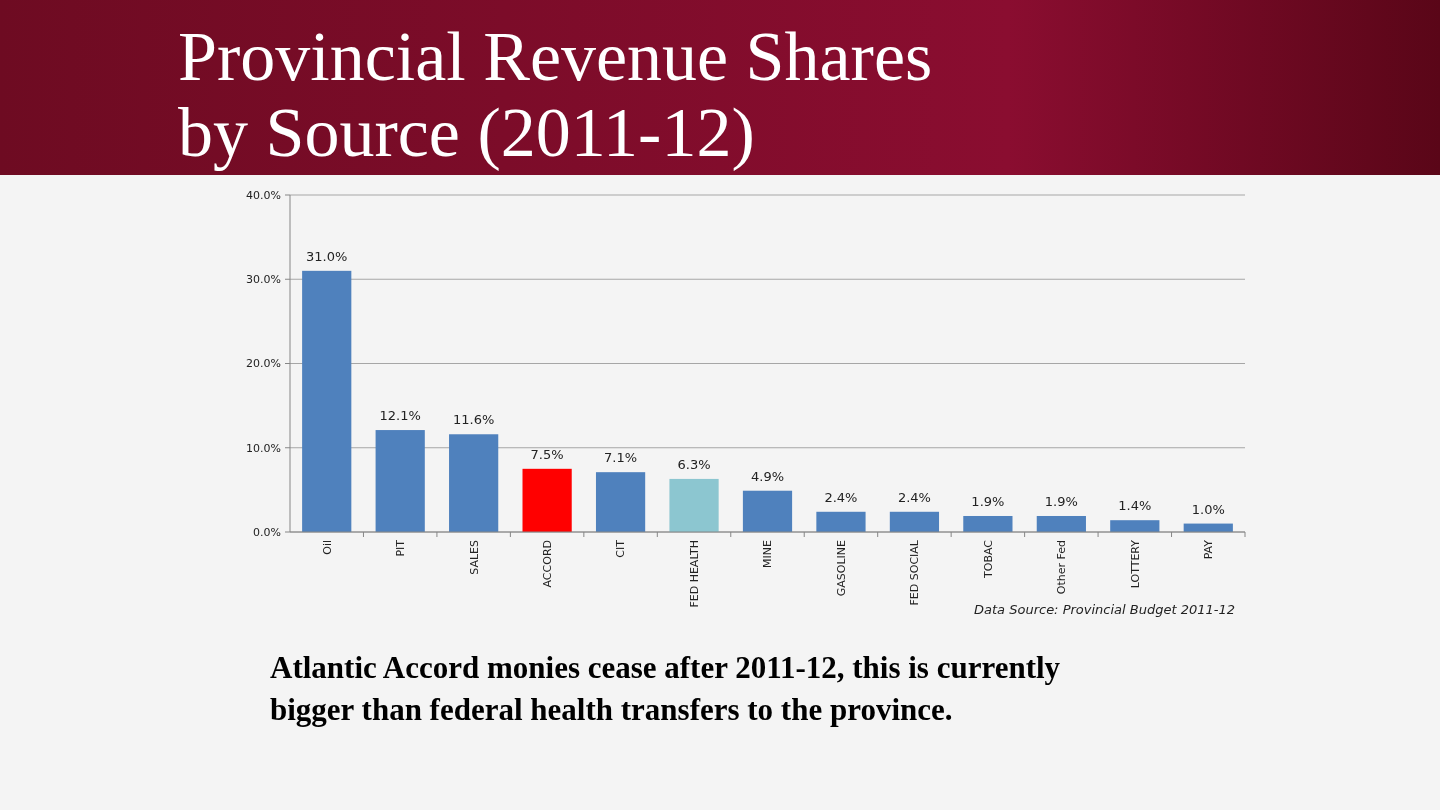 This screenshot has height=810, width=1440. I want to click on y-tick-label: 0.0%, so click(267, 532).